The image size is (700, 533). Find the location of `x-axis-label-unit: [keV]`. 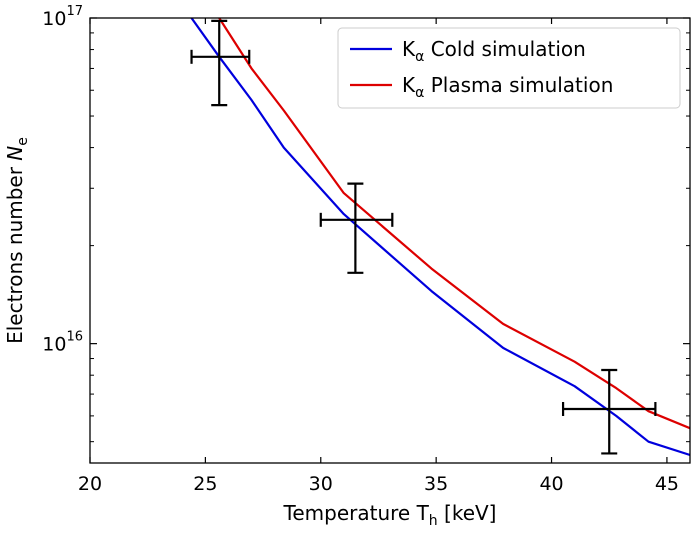

x-axis-label-unit: [keV] is located at coordinates (470, 513).